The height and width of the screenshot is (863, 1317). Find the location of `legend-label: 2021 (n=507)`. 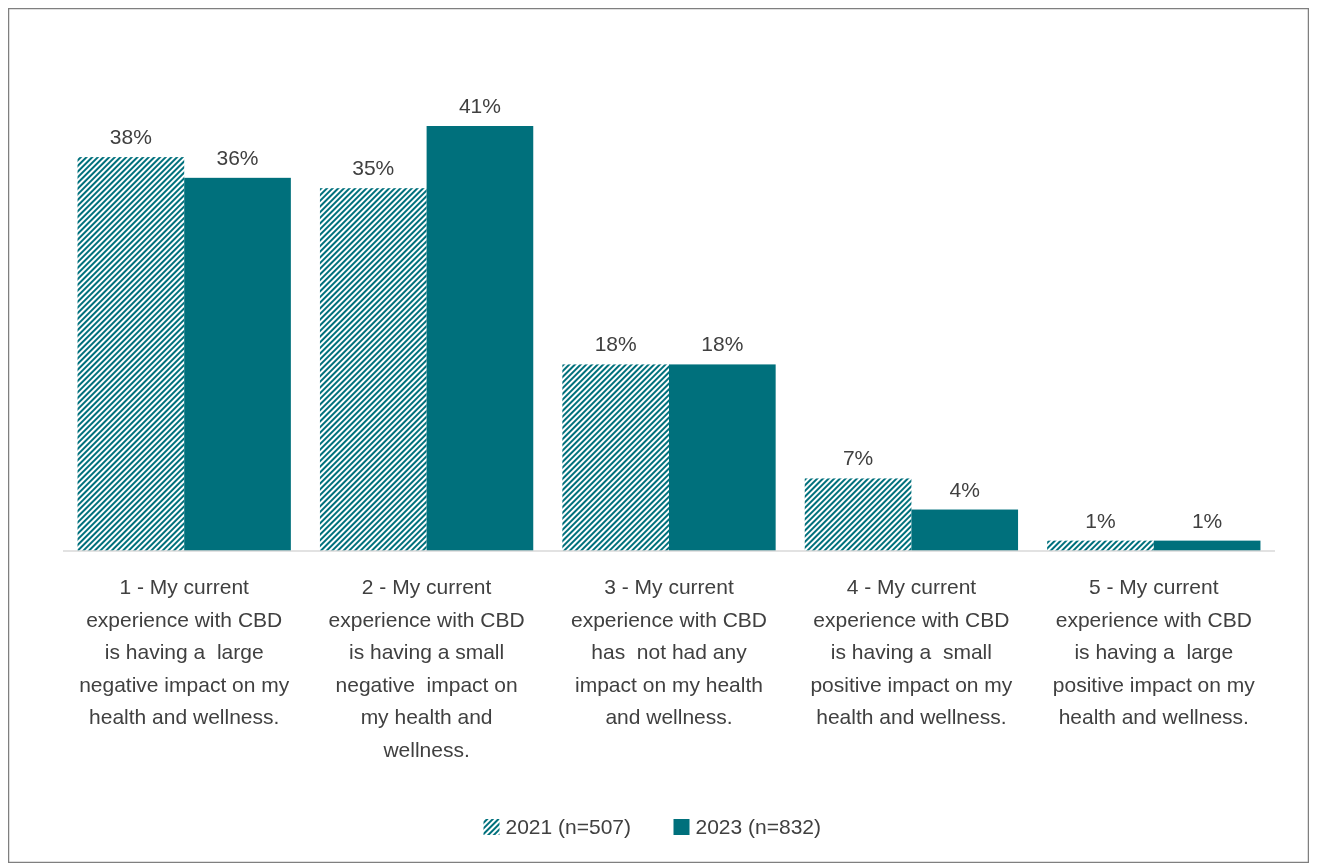

legend-label: 2021 (n=507) is located at coordinates (568, 826).